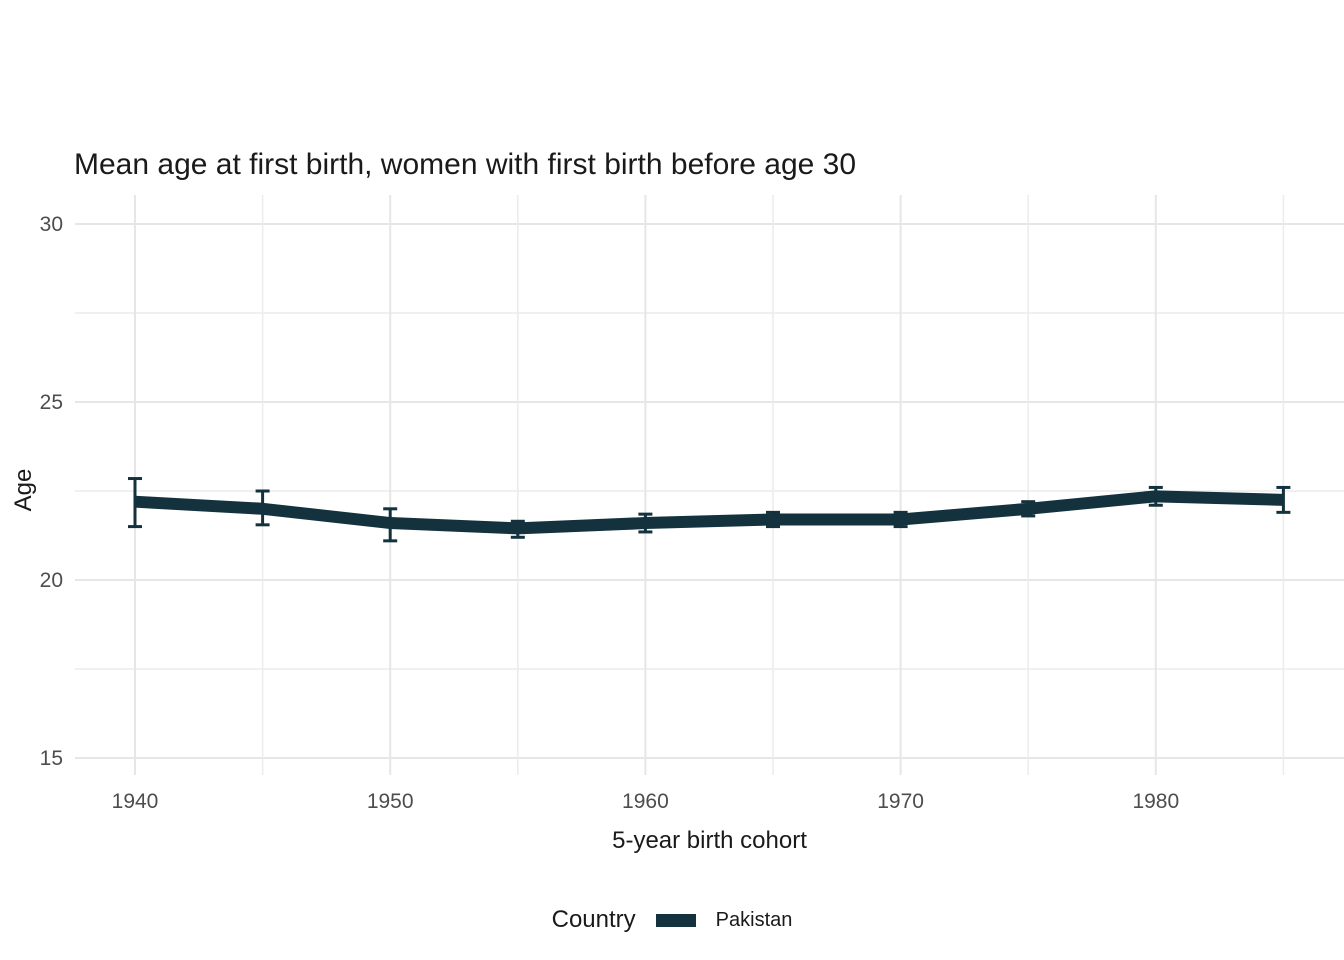 The width and height of the screenshot is (1344, 960). What do you see at coordinates (709, 512) in the screenshot?
I see `series-line-pakistan` at bounding box center [709, 512].